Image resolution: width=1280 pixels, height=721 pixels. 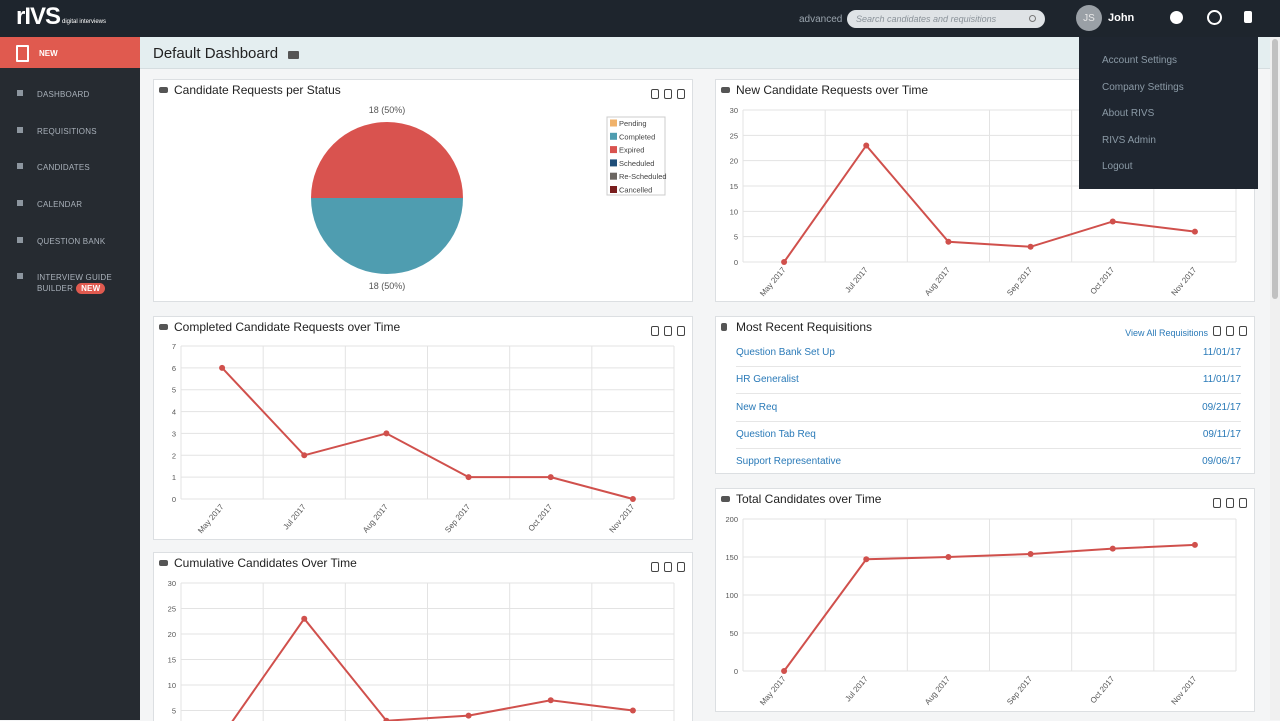 What do you see at coordinates (988, 435) in the screenshot?
I see `requisition-row: Question Tab Req 09/11/17` at bounding box center [988, 435].